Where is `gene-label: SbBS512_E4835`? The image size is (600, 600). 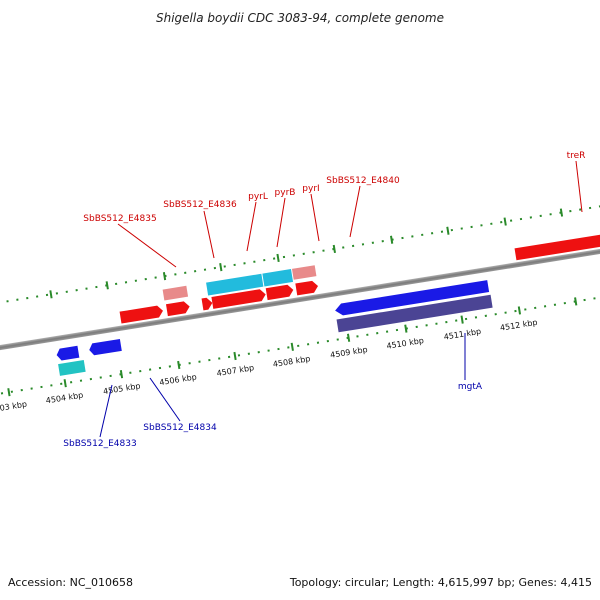
gene-label: SbBS512_E4835 is located at coordinates (119, 219).